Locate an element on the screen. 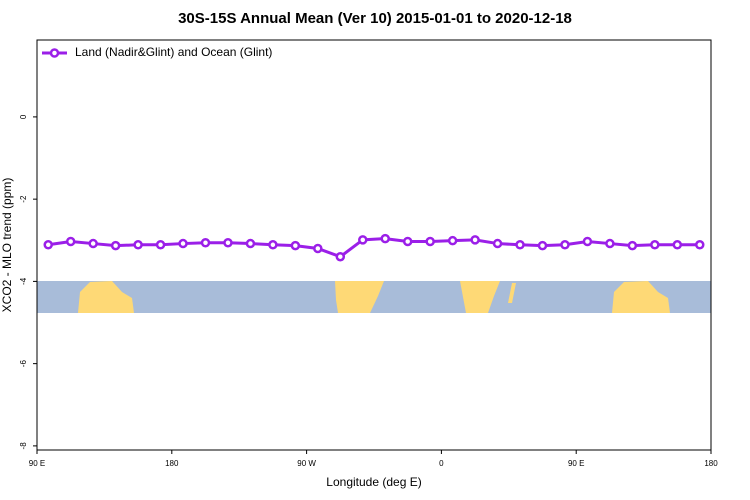 The width and height of the screenshot is (750, 500). y-tick-label: -2 is located at coordinates (23, 199).